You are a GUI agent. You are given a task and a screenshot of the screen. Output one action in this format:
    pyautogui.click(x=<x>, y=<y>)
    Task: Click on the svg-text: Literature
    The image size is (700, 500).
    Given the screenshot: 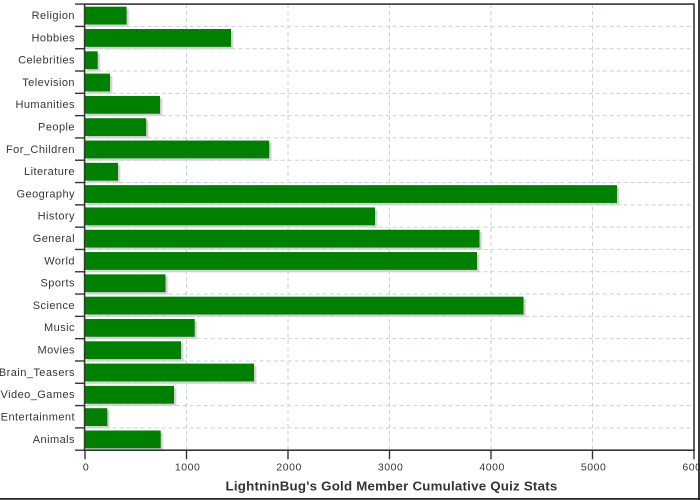 What is the action you would take?
    pyautogui.click(x=49, y=172)
    